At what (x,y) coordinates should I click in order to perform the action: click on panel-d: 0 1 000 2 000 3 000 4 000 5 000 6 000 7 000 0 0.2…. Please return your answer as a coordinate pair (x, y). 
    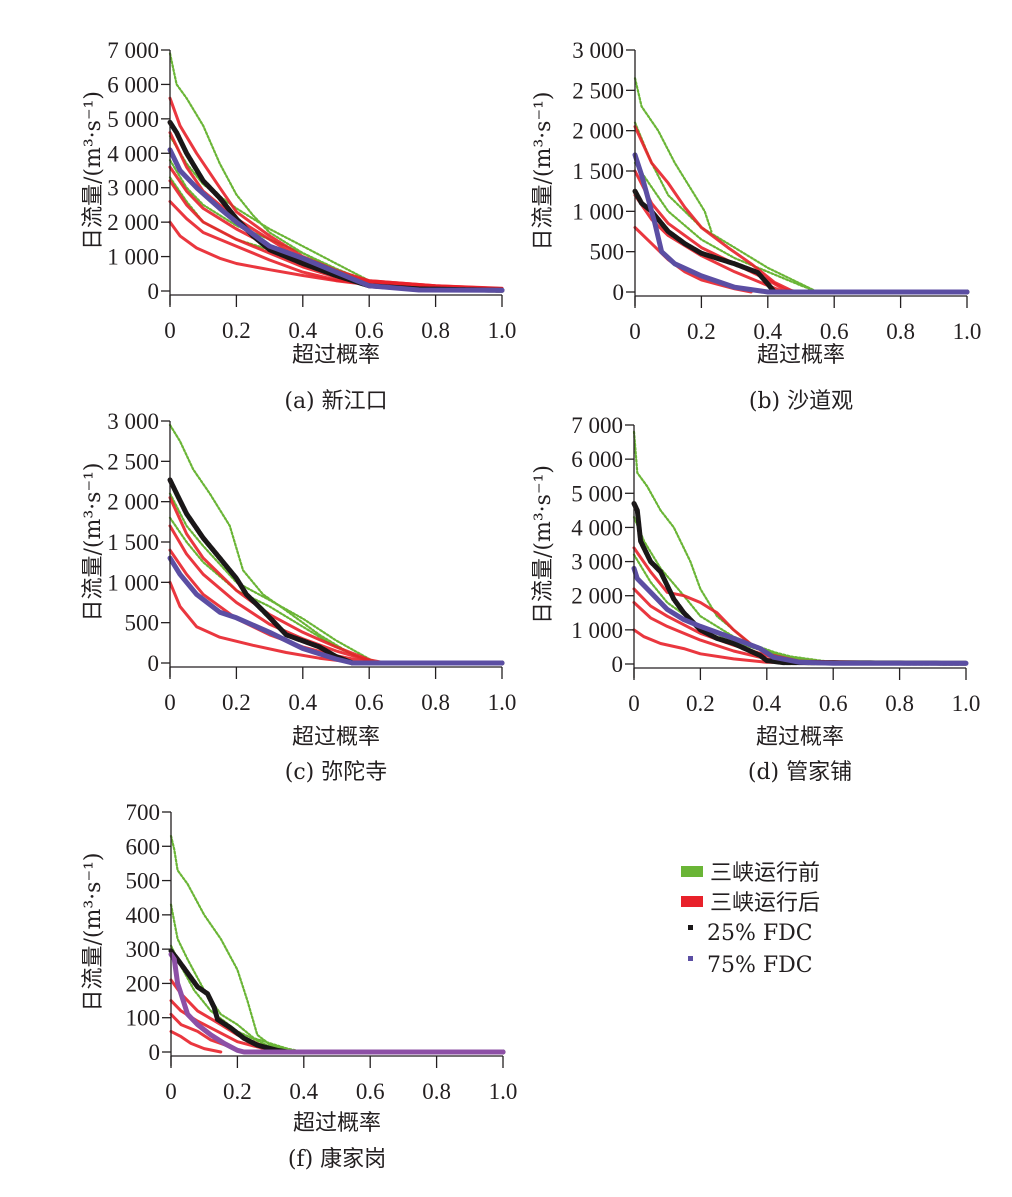
    Looking at the image, I should click on (755, 599).